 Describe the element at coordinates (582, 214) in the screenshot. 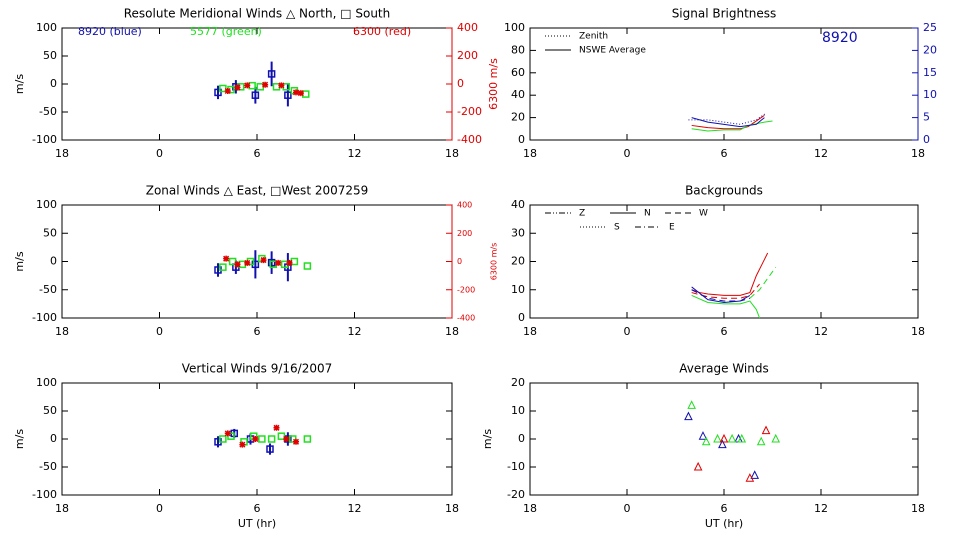

I see `legend-label: Z` at that location.